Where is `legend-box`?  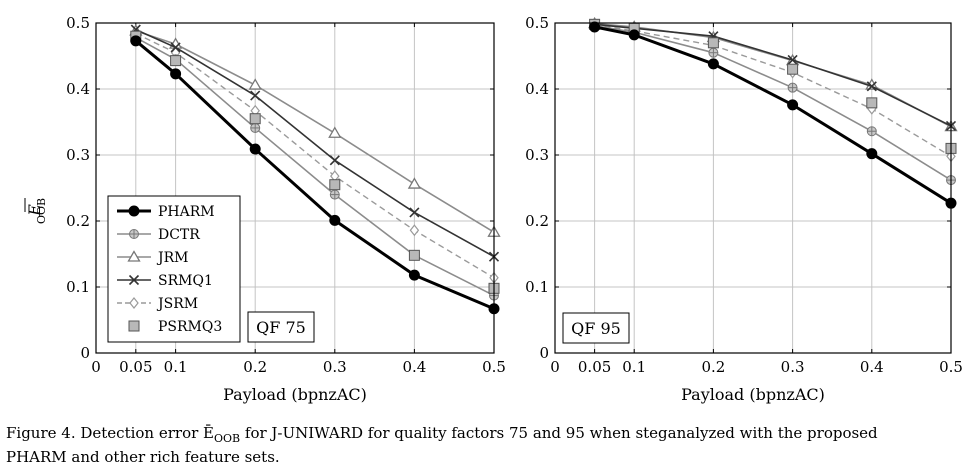 legend-box is located at coordinates (174, 269).